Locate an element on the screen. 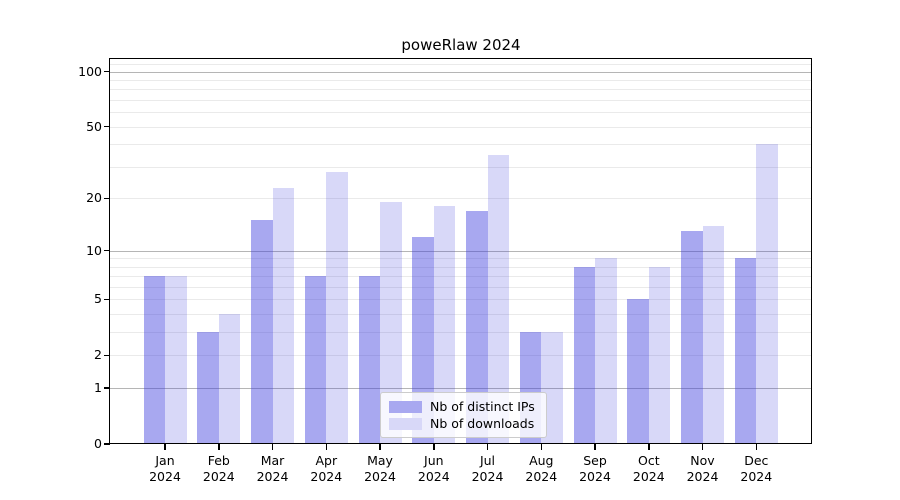  legend: Nb of distinct IPs Nb of downloads is located at coordinates (463, 415).